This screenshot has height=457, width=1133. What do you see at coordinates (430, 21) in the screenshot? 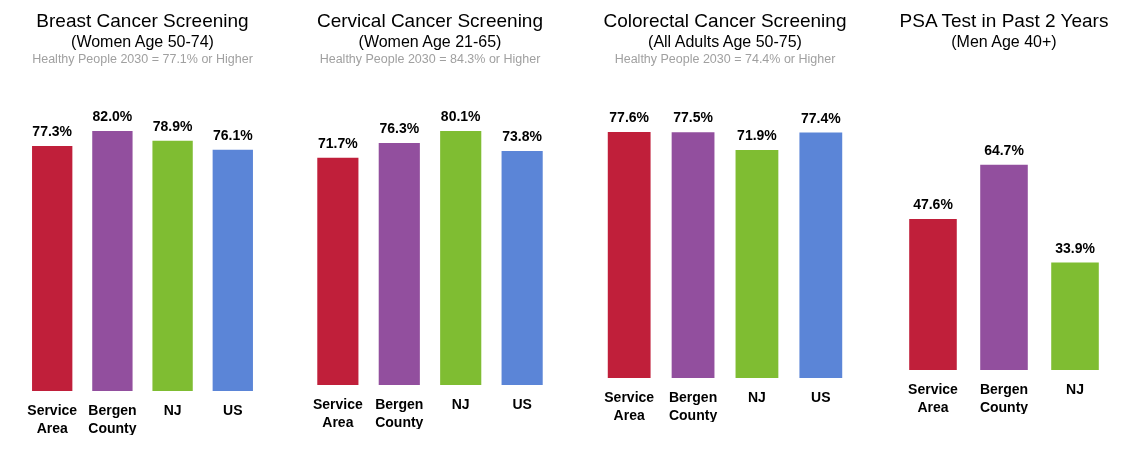
I see `chart-title: Cervical Cancer Screening` at bounding box center [430, 21].